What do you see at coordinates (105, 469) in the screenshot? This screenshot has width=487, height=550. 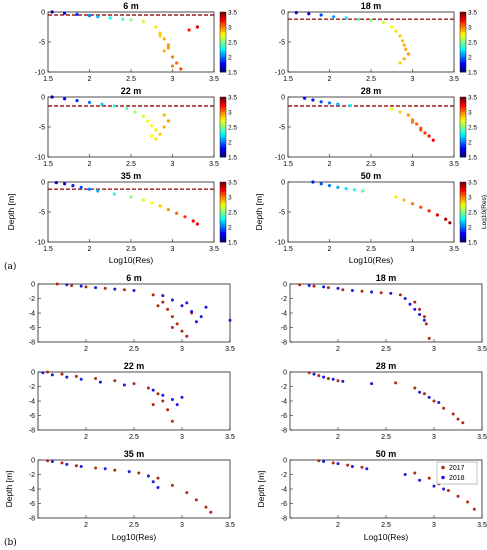 I see `data-point-b-35m-2018` at bounding box center [105, 469].